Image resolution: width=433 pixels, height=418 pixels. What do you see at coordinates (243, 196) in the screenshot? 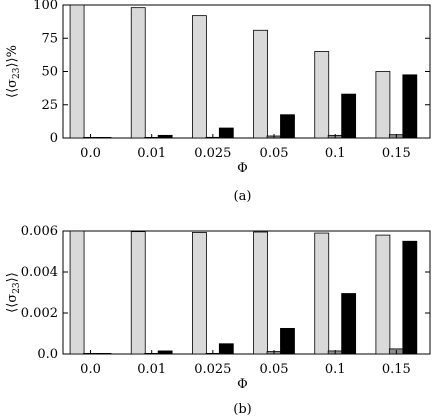
I see `chart-caption: (a)` at bounding box center [243, 196].